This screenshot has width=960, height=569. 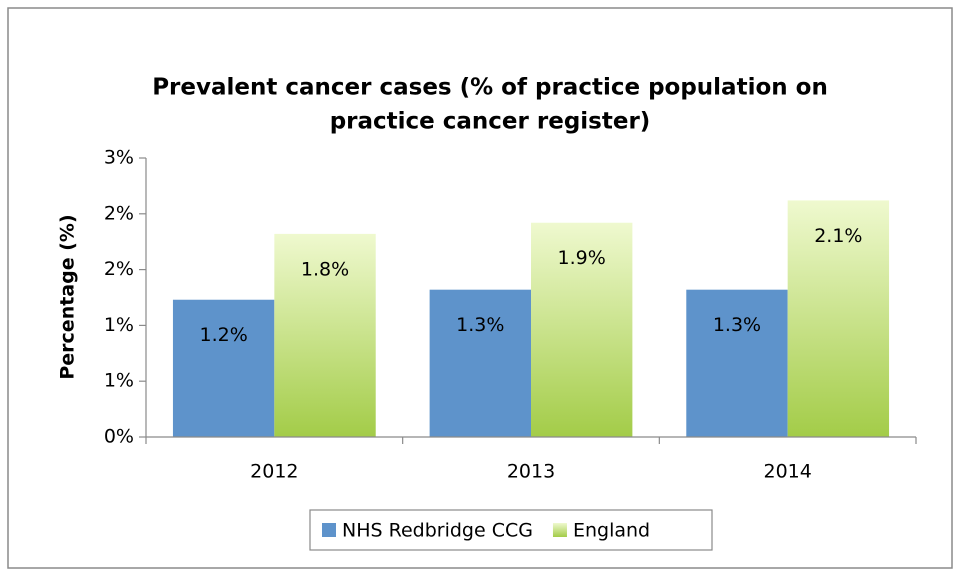 I want to click on data-label: 1.9%, so click(x=582, y=258).